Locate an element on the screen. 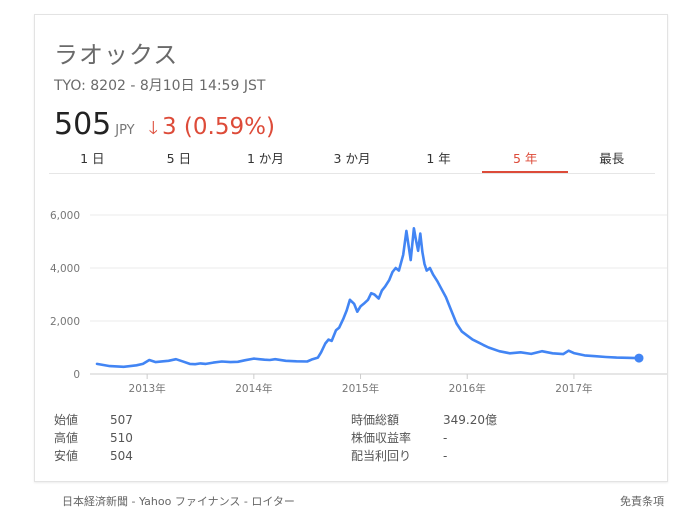 The image size is (688, 521). y-axis: 0 2,000 4,000 6,000 is located at coordinates (65, 295).